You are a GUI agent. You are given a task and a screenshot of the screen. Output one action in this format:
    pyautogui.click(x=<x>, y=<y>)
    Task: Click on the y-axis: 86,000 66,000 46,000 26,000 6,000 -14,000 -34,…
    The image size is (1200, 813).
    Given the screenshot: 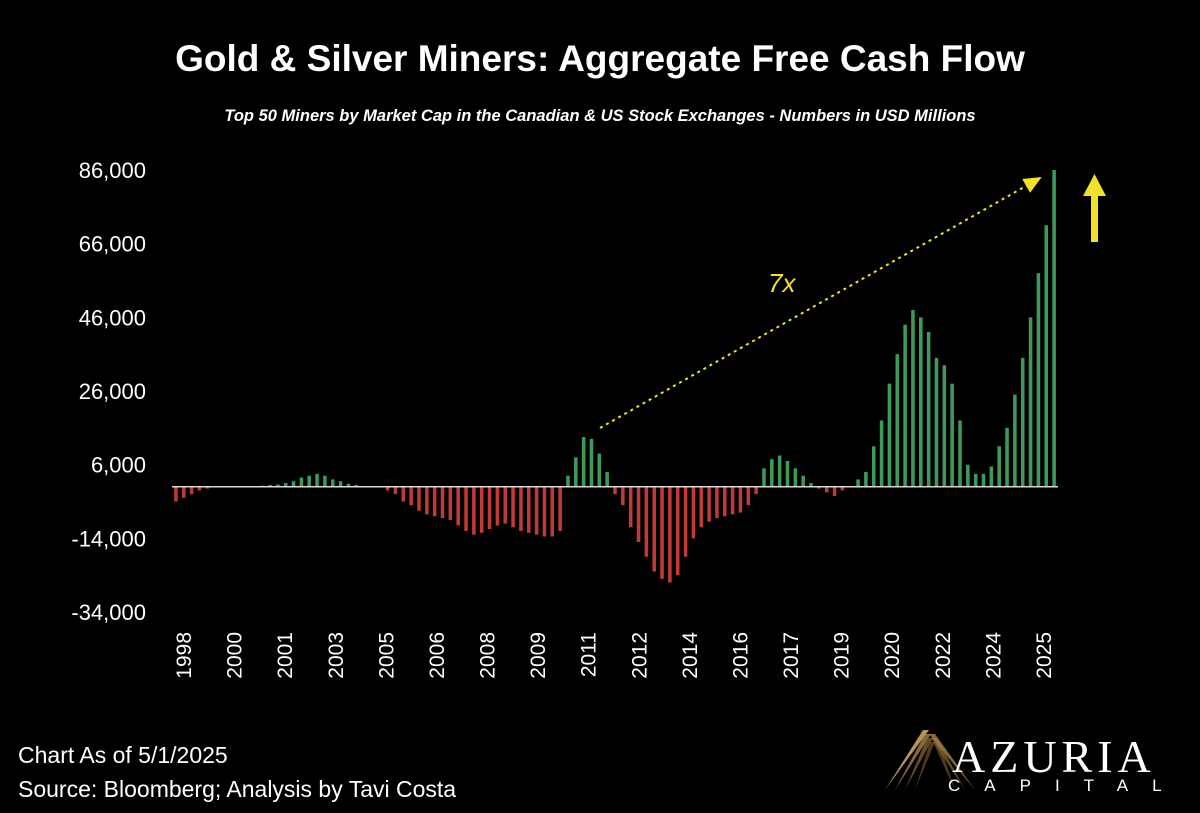 What is the action you would take?
    pyautogui.click(x=108, y=391)
    